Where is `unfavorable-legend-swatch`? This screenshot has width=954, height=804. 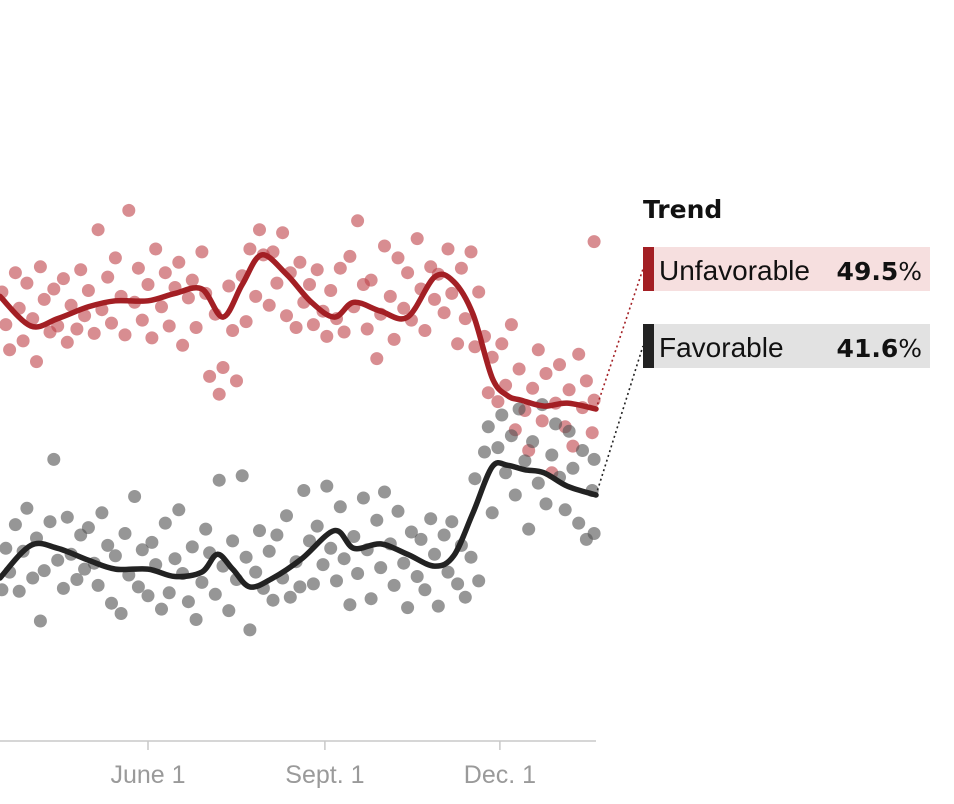 unfavorable-legend-swatch is located at coordinates (648, 269).